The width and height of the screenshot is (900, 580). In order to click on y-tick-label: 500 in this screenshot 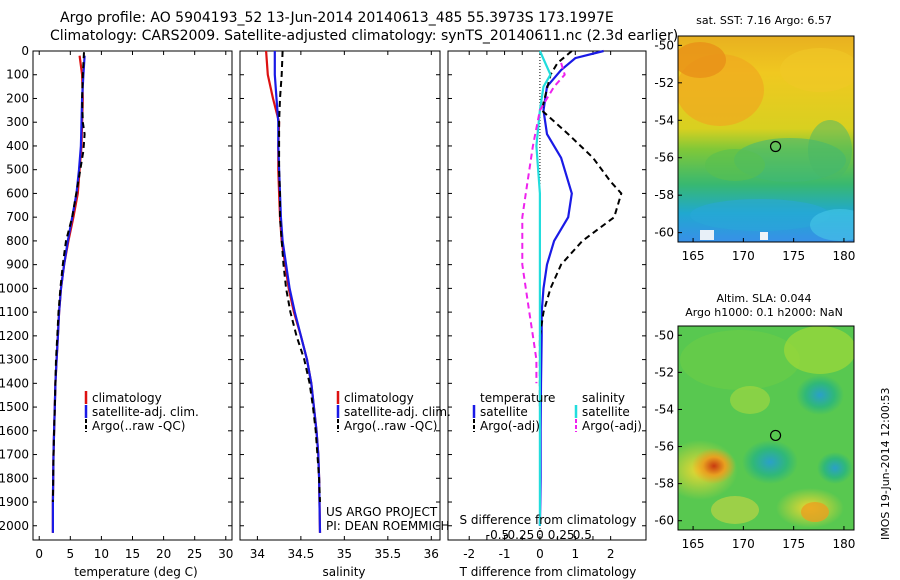, I will do `click(17, 170)`.